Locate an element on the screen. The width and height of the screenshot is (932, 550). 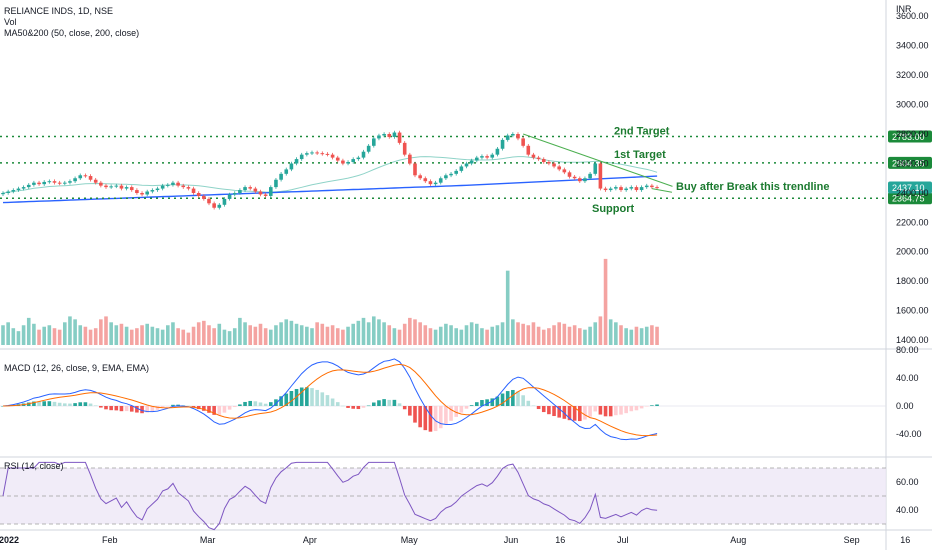
macd-line is located at coordinates (330, 399).